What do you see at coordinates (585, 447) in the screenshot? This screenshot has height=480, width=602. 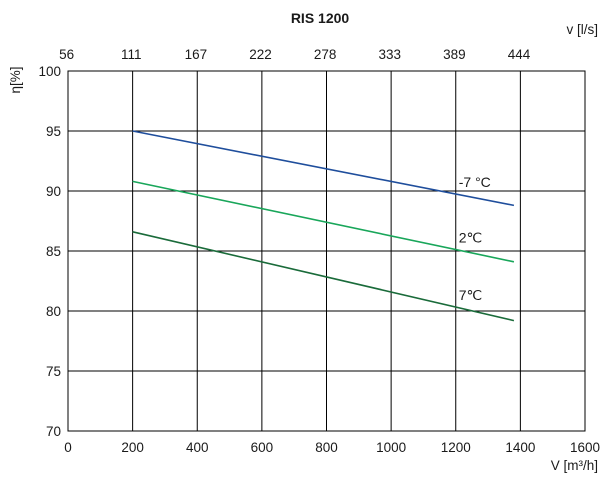 I see `x-tick-label: 1600` at bounding box center [585, 447].